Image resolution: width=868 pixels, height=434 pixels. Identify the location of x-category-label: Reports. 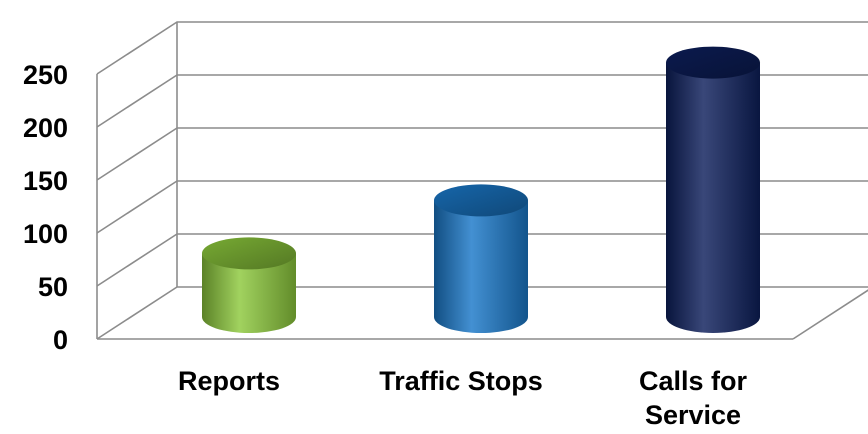
(229, 381).